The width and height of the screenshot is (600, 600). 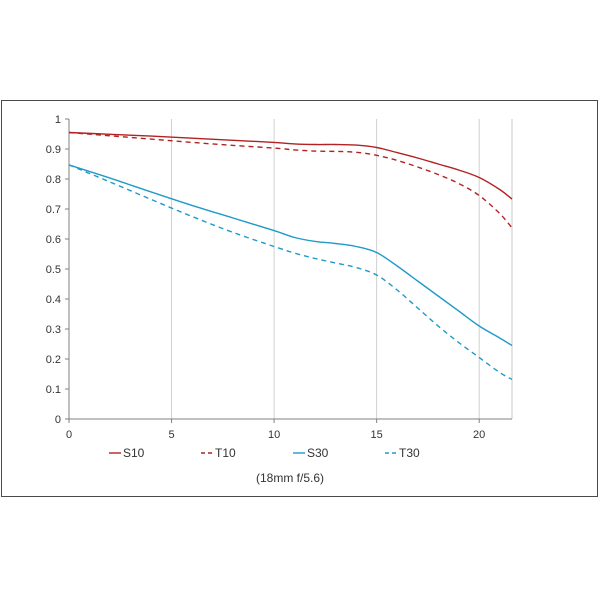 What do you see at coordinates (58, 120) in the screenshot?
I see `y-tick-label: 1` at bounding box center [58, 120].